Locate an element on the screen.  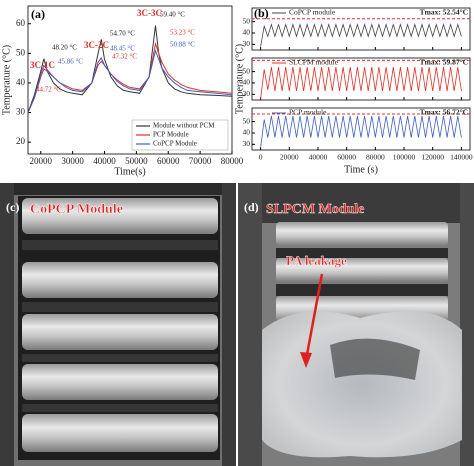
photo-title: SLPCM Module is located at coordinates (315, 209).